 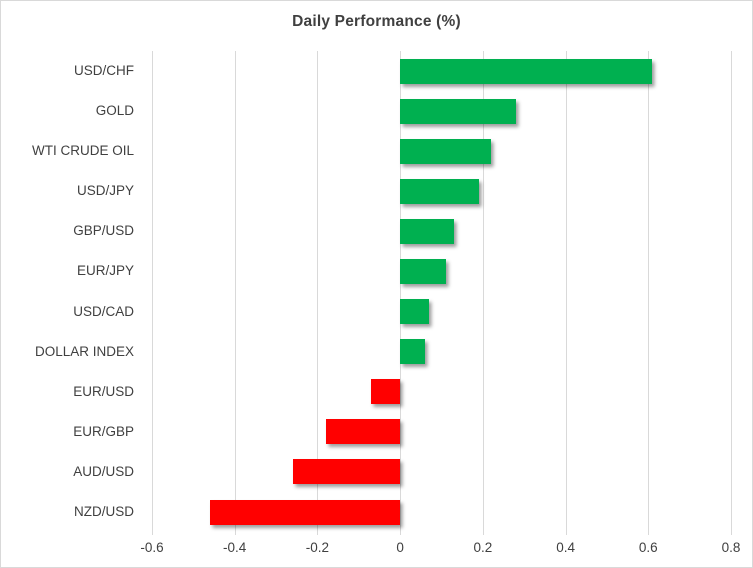 What do you see at coordinates (483, 293) in the screenshot?
I see `gridline-0.2` at bounding box center [483, 293].